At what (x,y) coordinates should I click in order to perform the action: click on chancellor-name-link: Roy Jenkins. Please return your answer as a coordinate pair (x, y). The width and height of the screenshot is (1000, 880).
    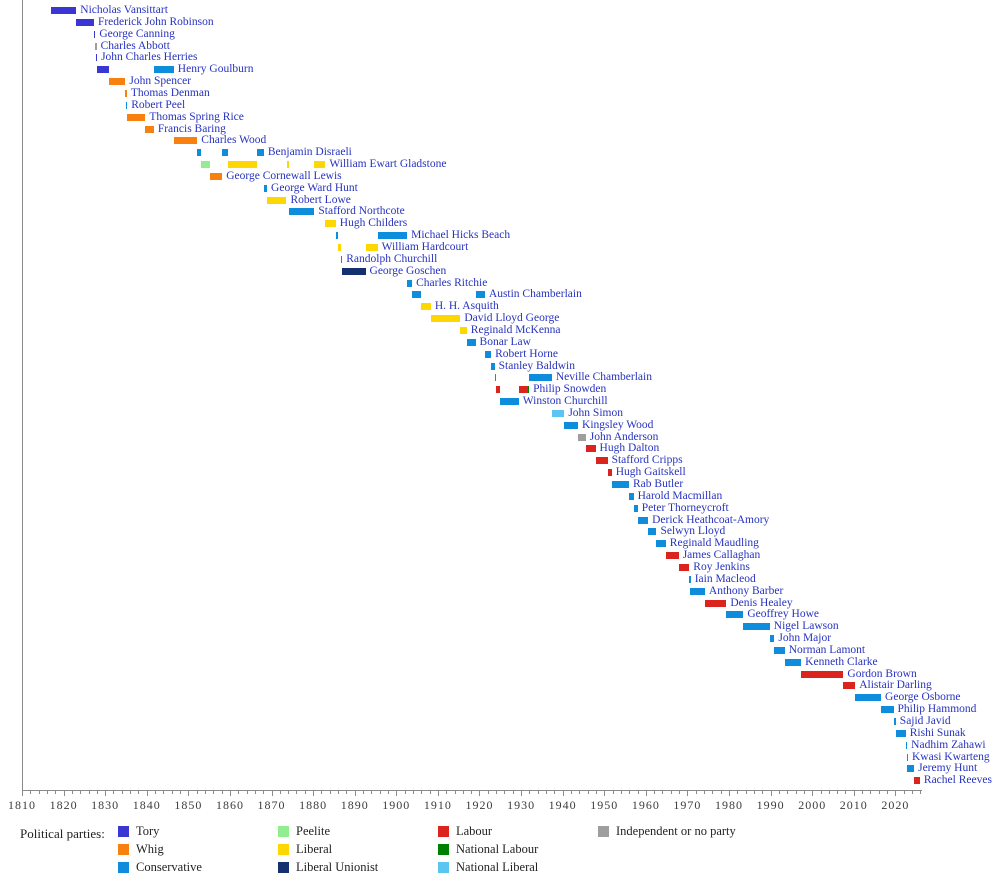
    Looking at the image, I should click on (721, 566).